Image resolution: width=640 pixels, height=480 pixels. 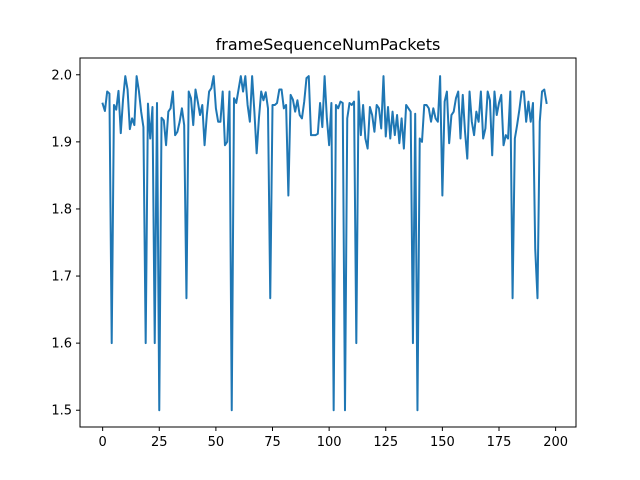 I want to click on y-tick-label: 1.8, so click(x=61, y=209).